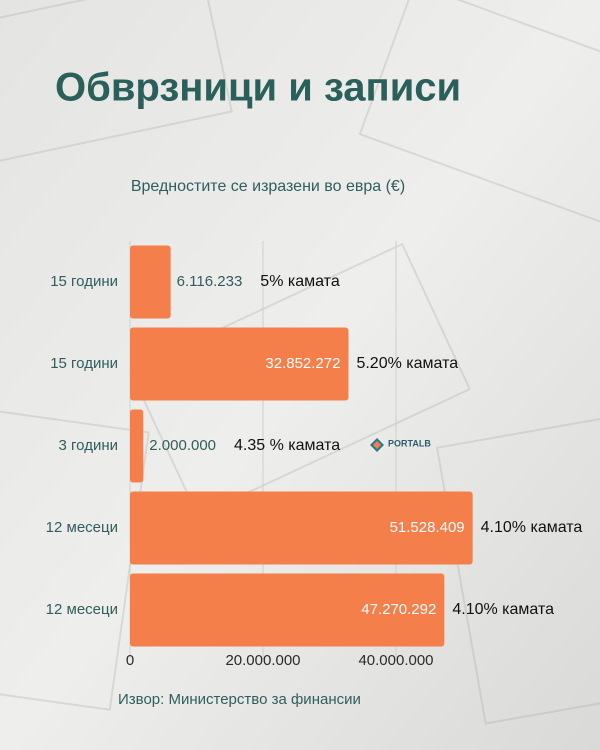  I want to click on annotation: 5% камата, so click(300, 281).